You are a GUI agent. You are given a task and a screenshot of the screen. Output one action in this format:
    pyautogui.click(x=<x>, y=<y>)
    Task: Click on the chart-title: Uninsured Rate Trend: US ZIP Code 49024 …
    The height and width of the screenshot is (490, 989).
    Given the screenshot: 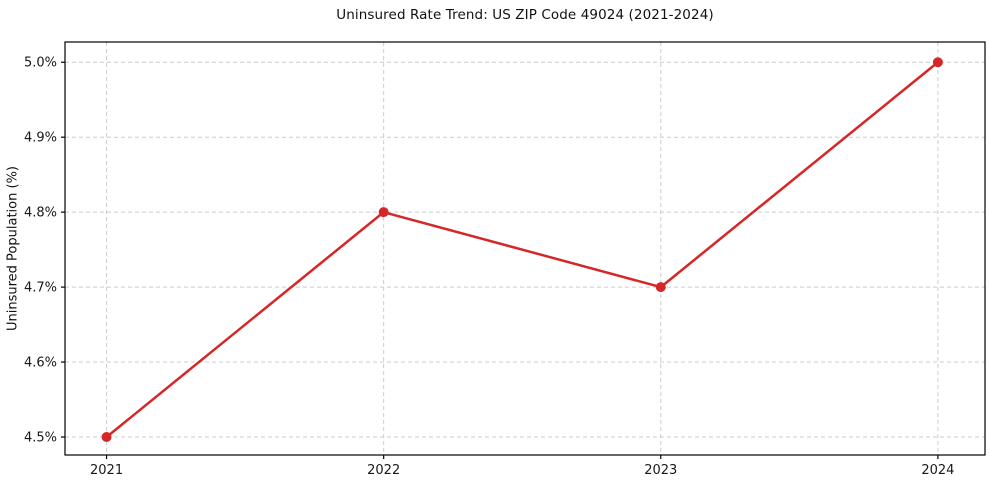 What is the action you would take?
    pyautogui.click(x=525, y=15)
    